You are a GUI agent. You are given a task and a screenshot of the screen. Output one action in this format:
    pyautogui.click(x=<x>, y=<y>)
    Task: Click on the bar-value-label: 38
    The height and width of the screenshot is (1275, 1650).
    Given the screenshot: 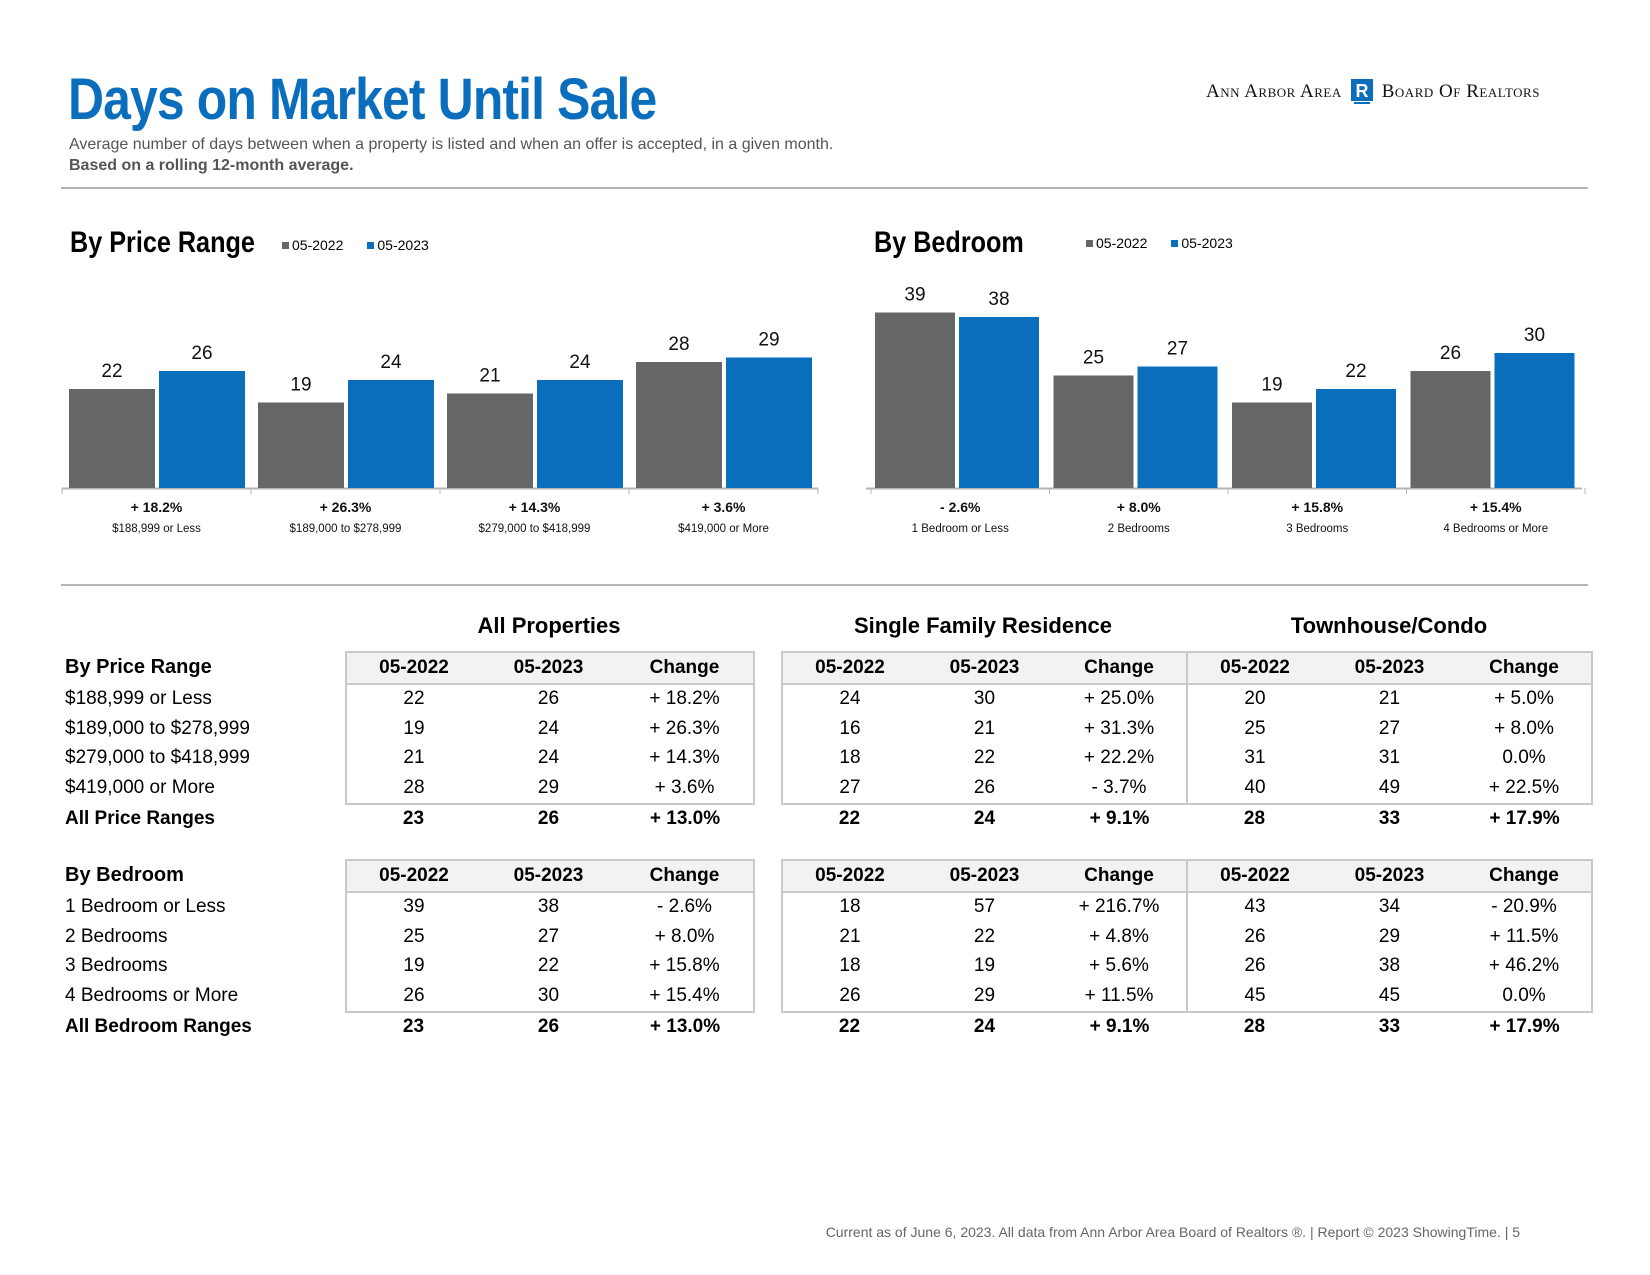 What is the action you would take?
    pyautogui.click(x=998, y=299)
    